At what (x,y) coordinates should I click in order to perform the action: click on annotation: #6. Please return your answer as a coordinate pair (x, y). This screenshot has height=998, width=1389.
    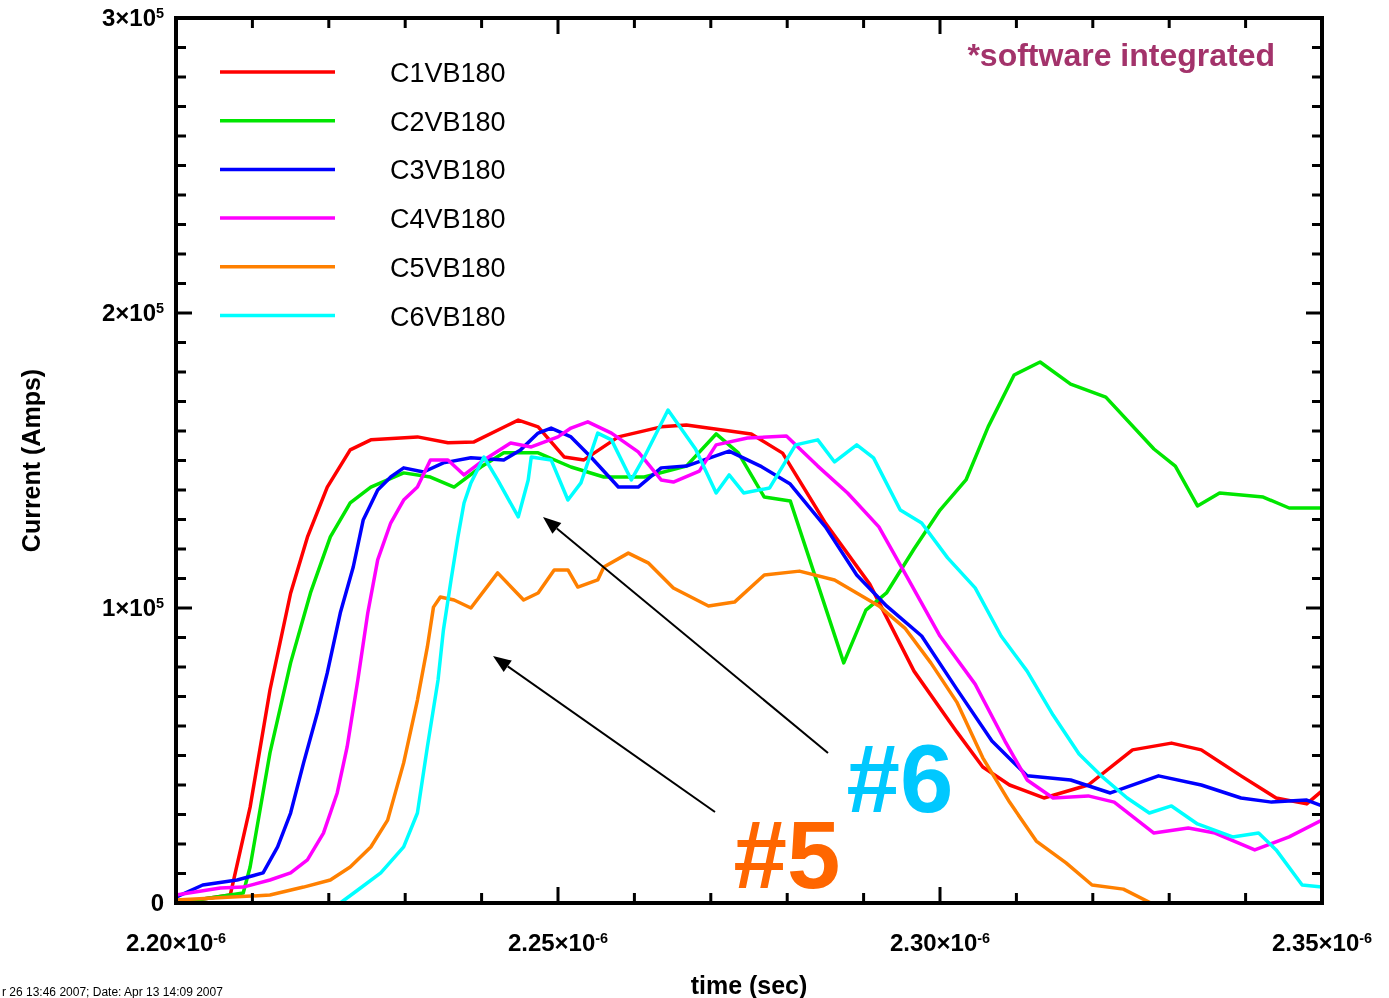
    Looking at the image, I should click on (900, 778).